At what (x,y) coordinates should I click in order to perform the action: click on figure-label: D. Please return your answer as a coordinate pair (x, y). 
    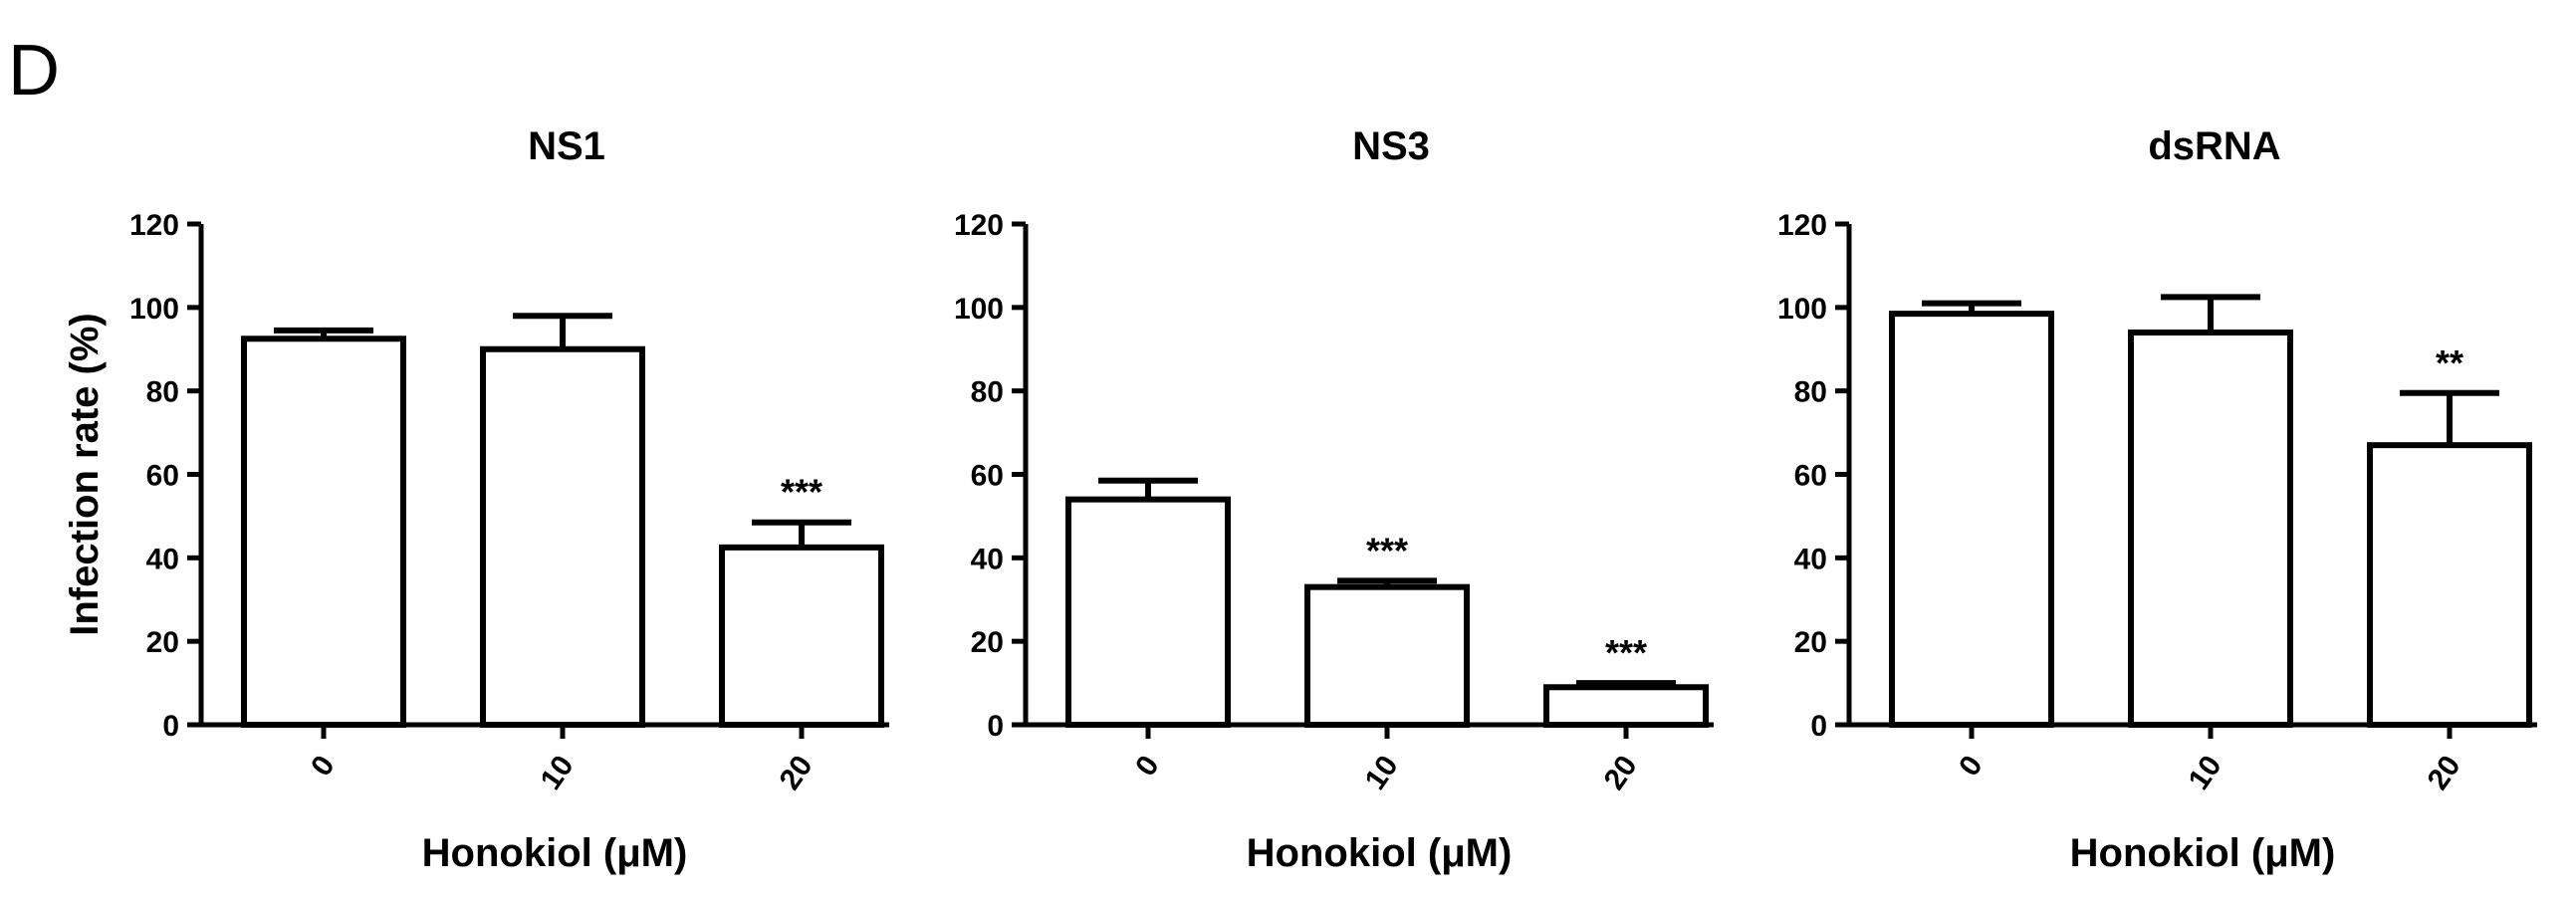
    Looking at the image, I should click on (34, 71).